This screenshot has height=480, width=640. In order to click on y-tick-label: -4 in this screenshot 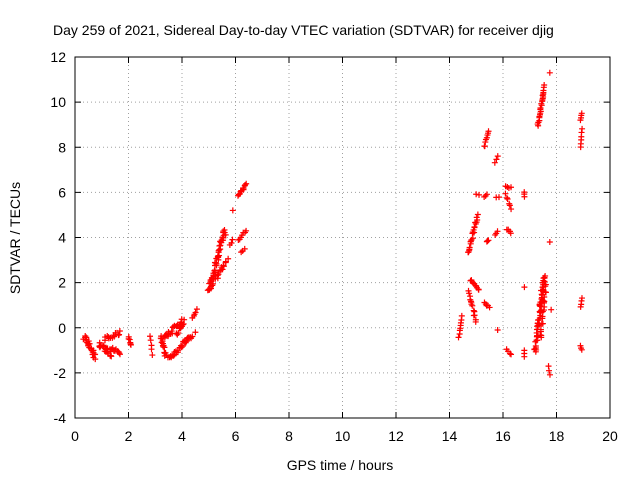, I will do `click(60, 418)`.